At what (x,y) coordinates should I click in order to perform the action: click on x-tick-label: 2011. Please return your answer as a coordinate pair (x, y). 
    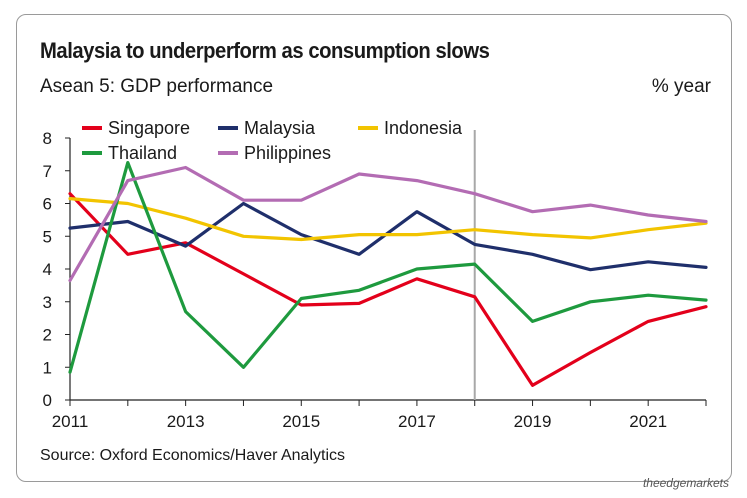
    Looking at the image, I should click on (70, 421).